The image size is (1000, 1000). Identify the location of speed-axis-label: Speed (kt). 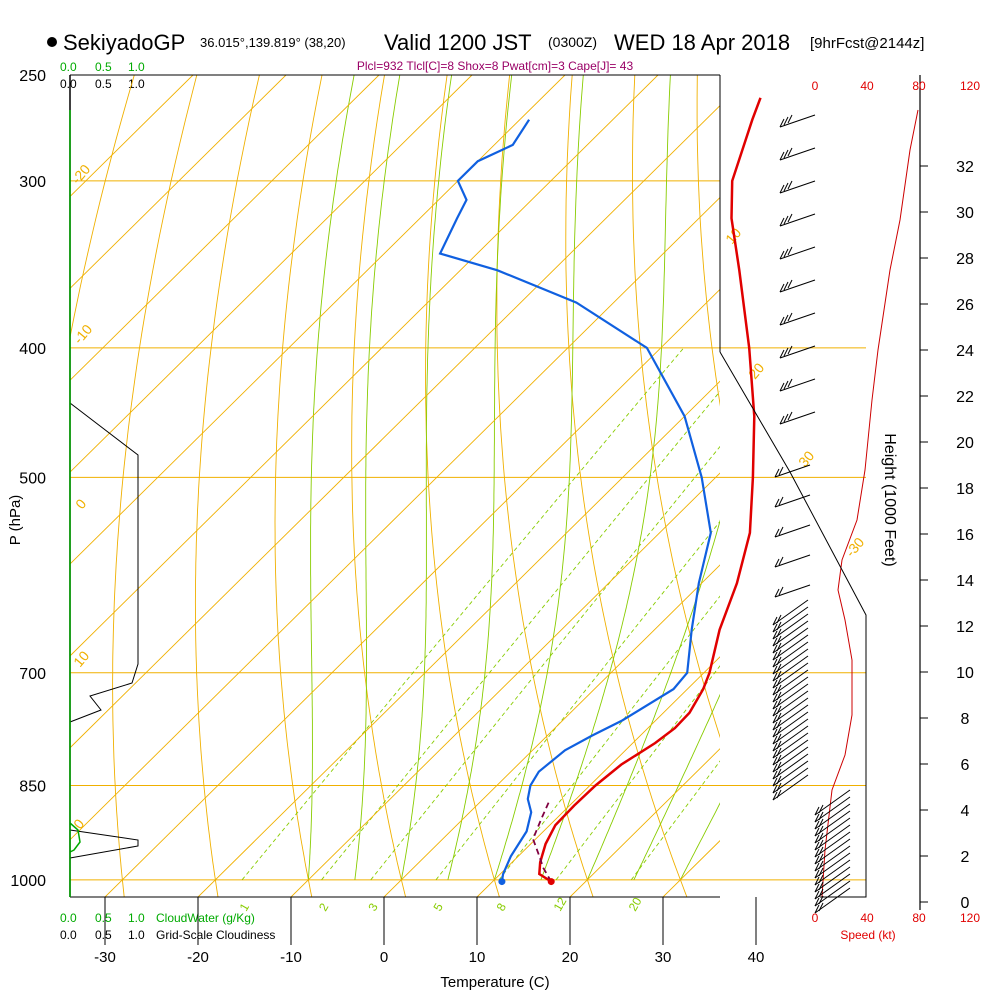
(867, 935).